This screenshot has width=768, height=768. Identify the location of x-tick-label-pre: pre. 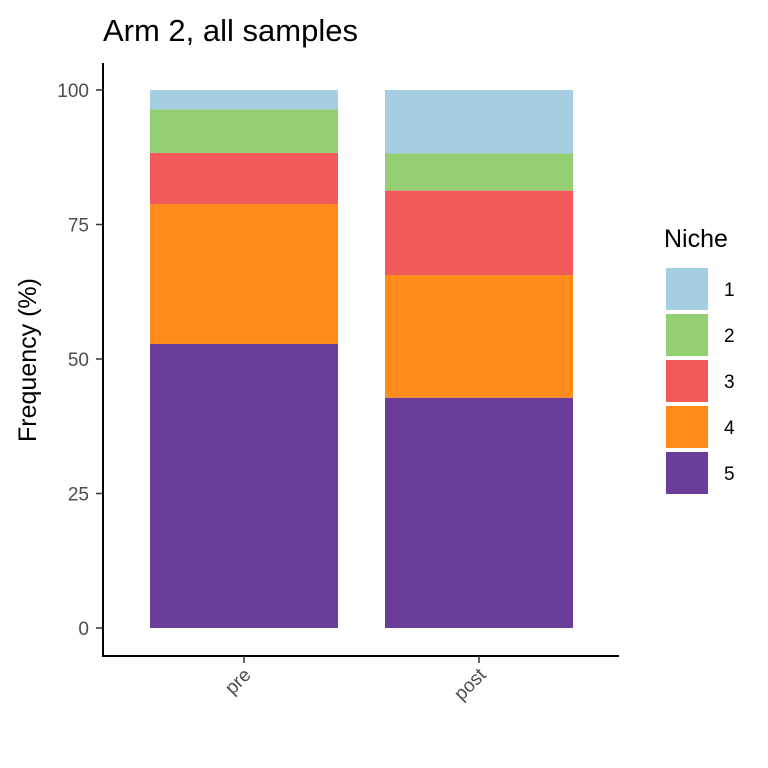
(238, 682).